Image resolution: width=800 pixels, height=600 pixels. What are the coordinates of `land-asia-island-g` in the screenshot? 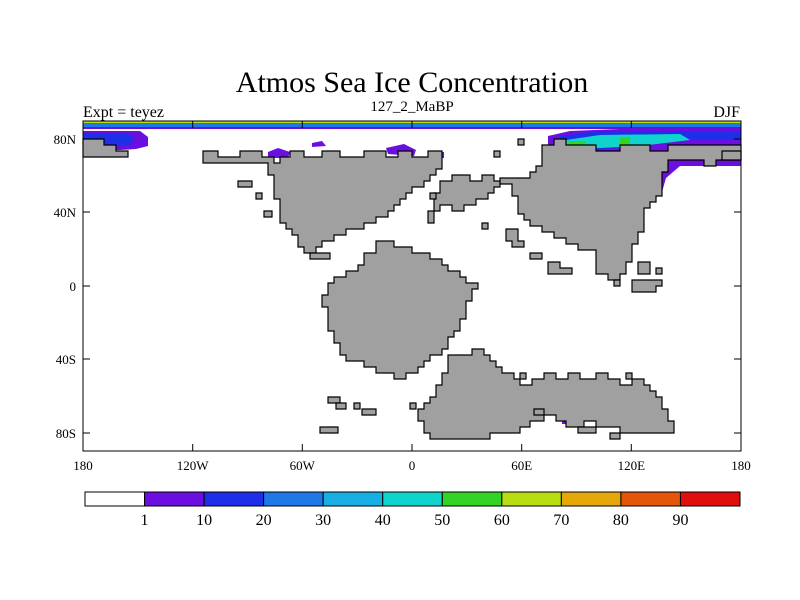 It's located at (659, 271).